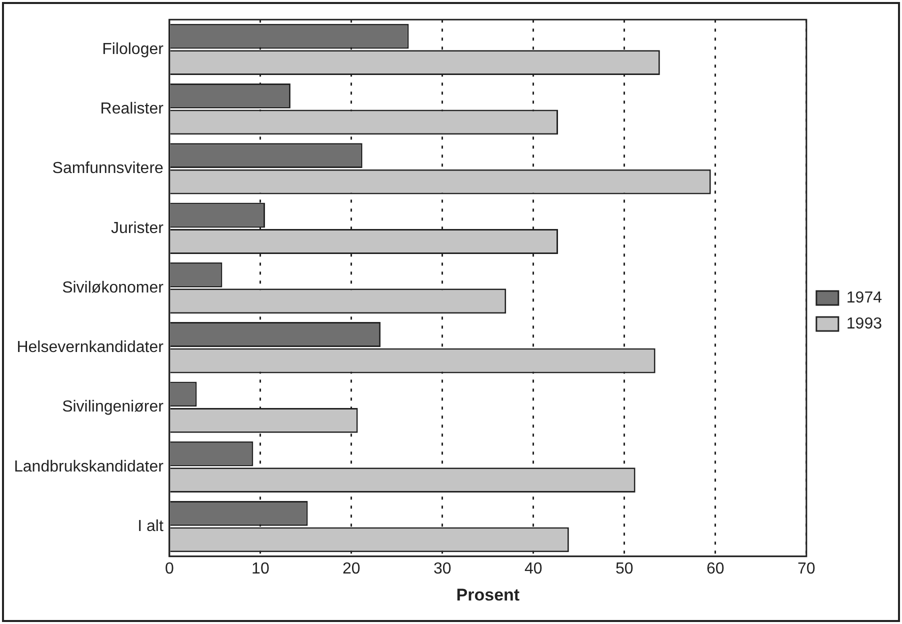 The image size is (902, 624). Describe the element at coordinates (533, 569) in the screenshot. I see `x-tick-label: 40` at that location.